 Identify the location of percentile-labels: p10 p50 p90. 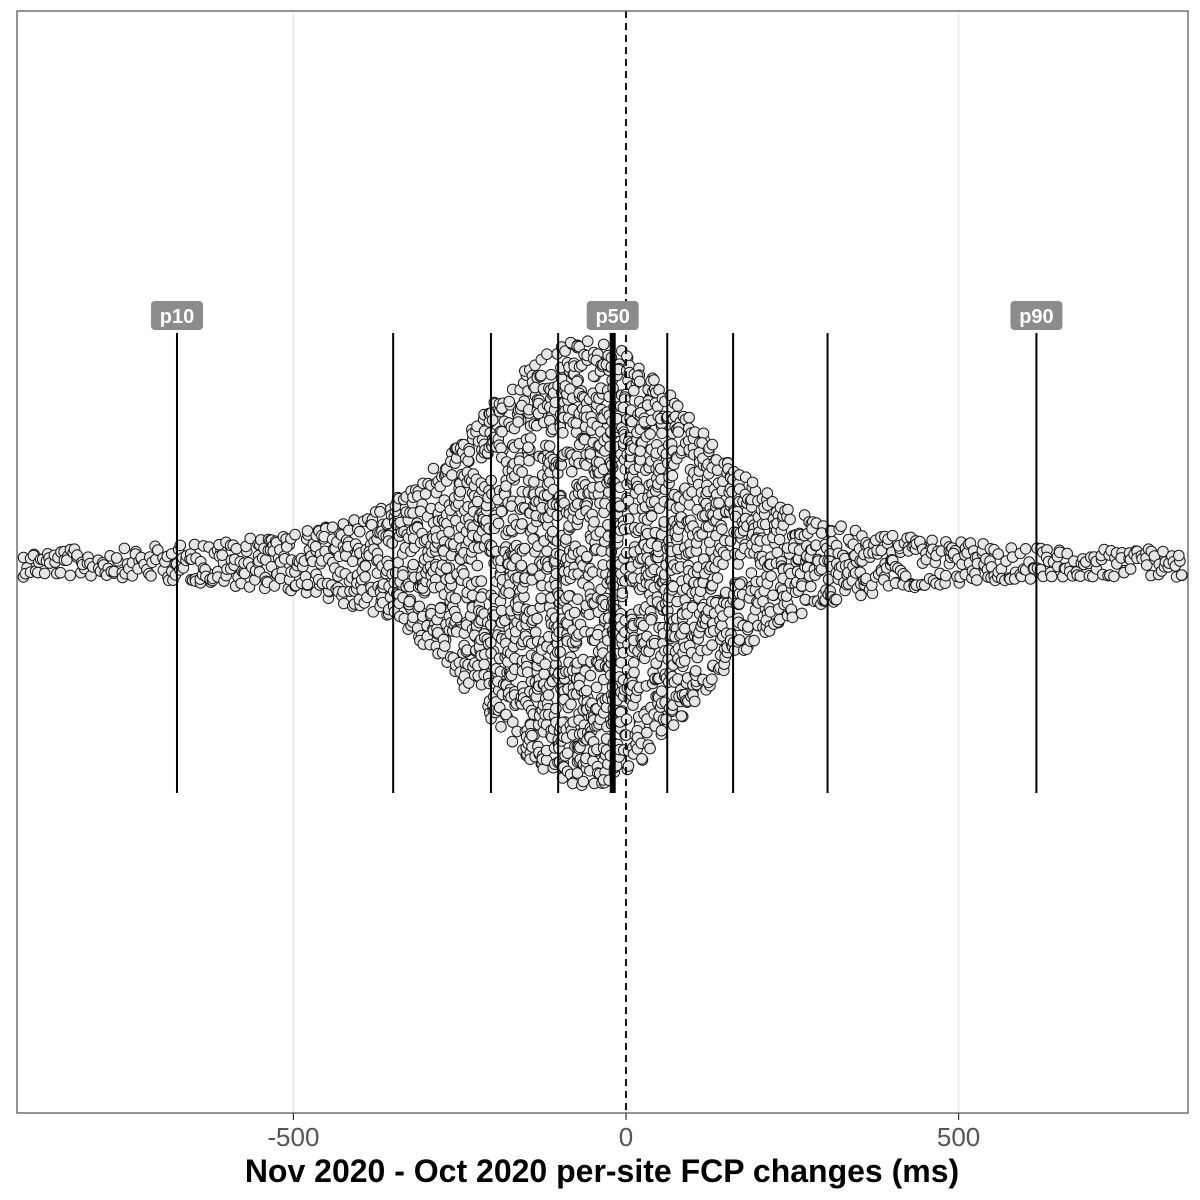
(606, 315).